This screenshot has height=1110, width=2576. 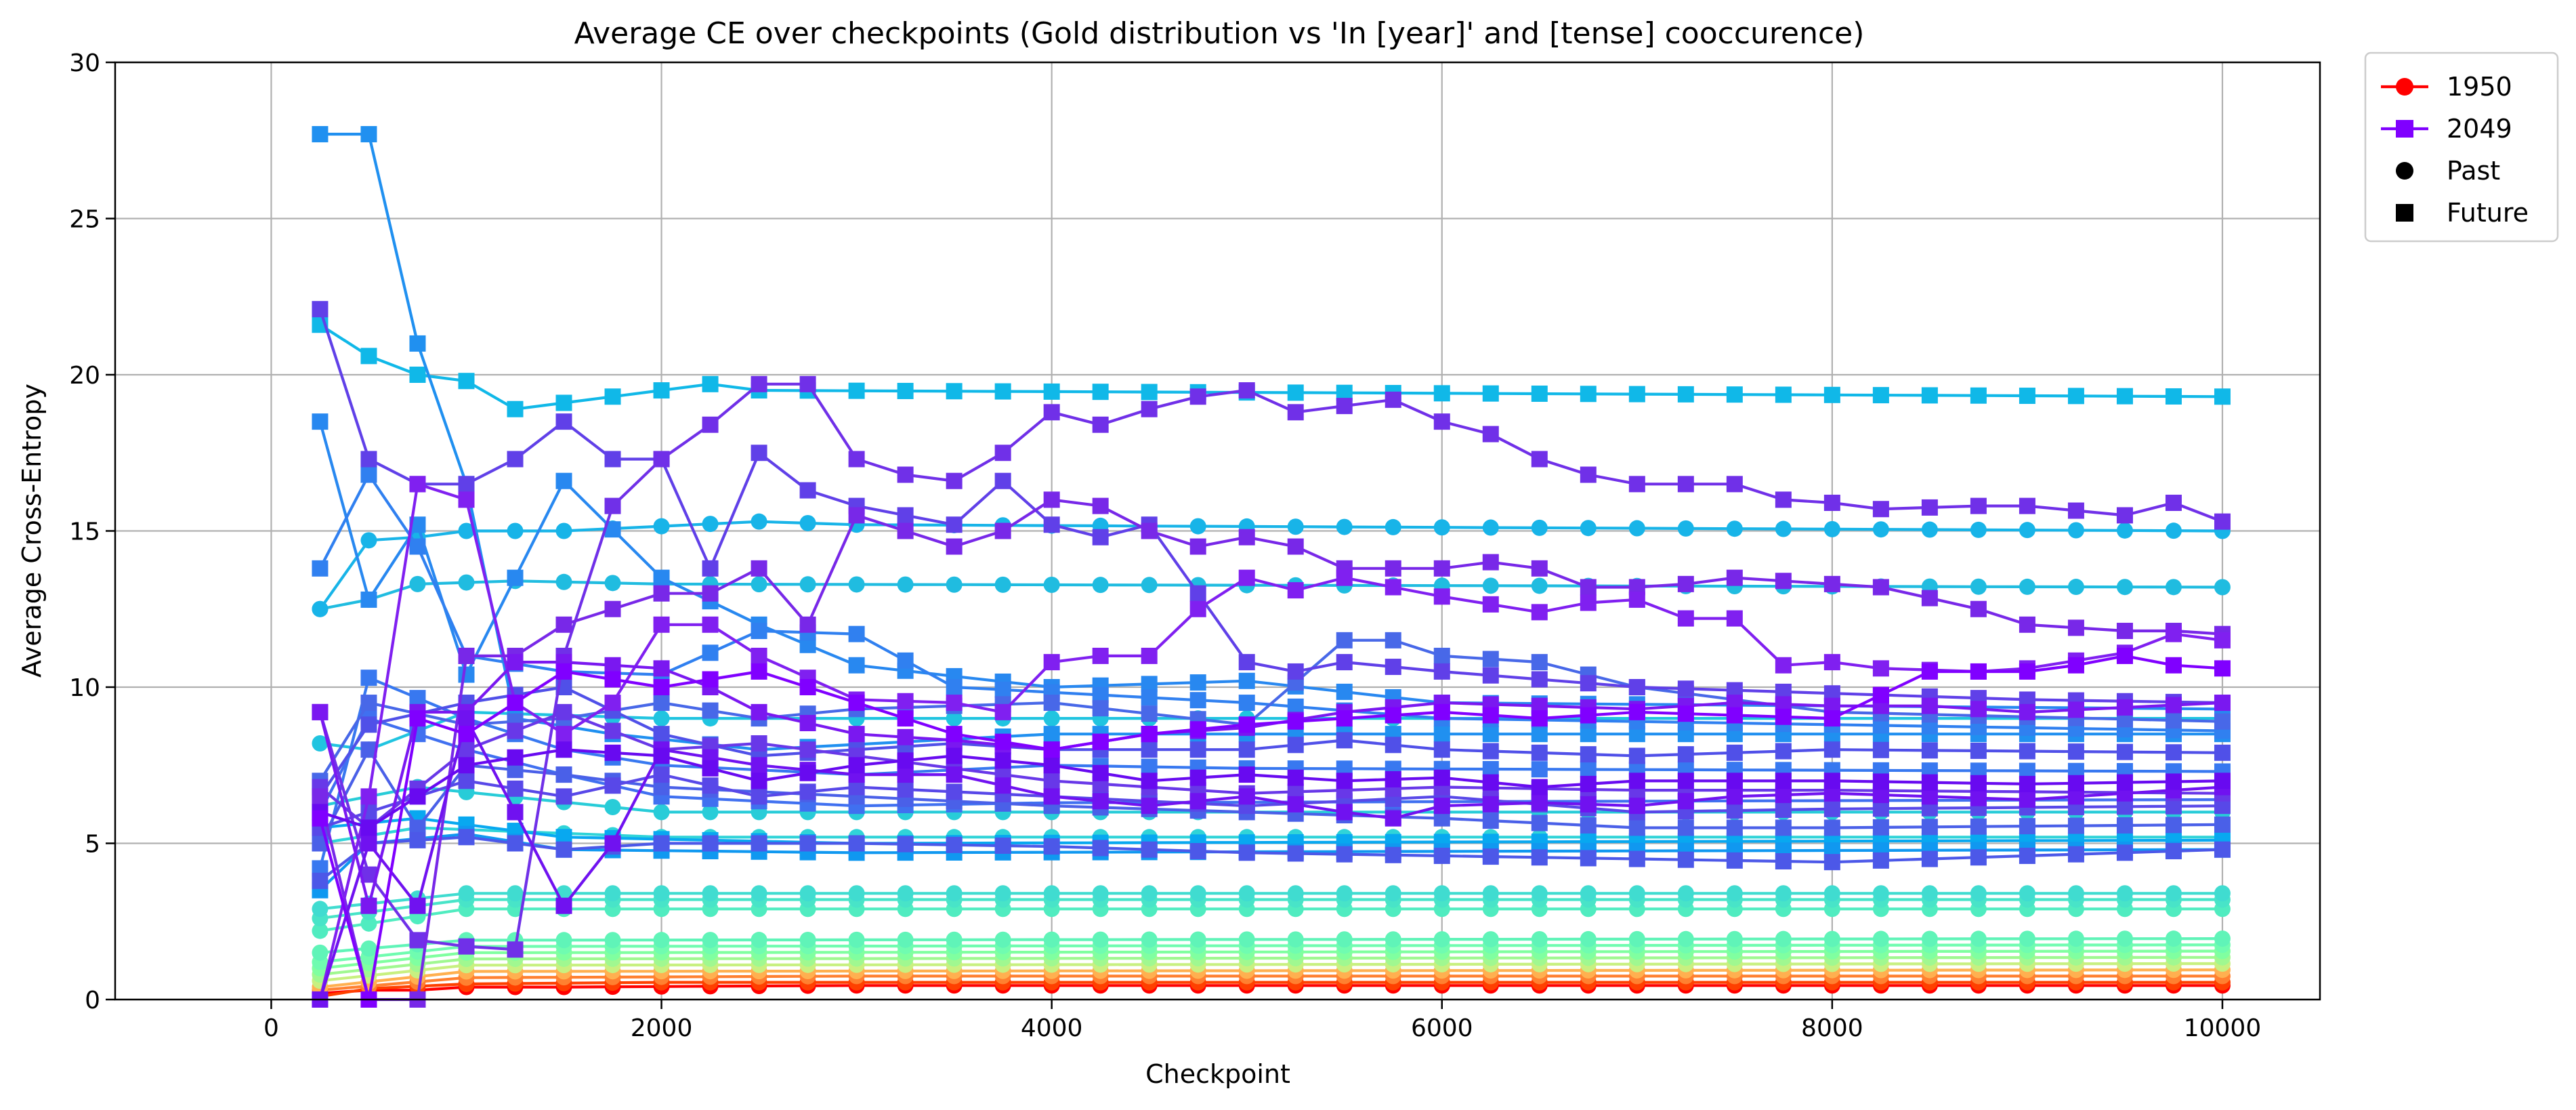 What do you see at coordinates (2223, 1028) in the screenshot?
I see `x-tick-label: 10000` at bounding box center [2223, 1028].